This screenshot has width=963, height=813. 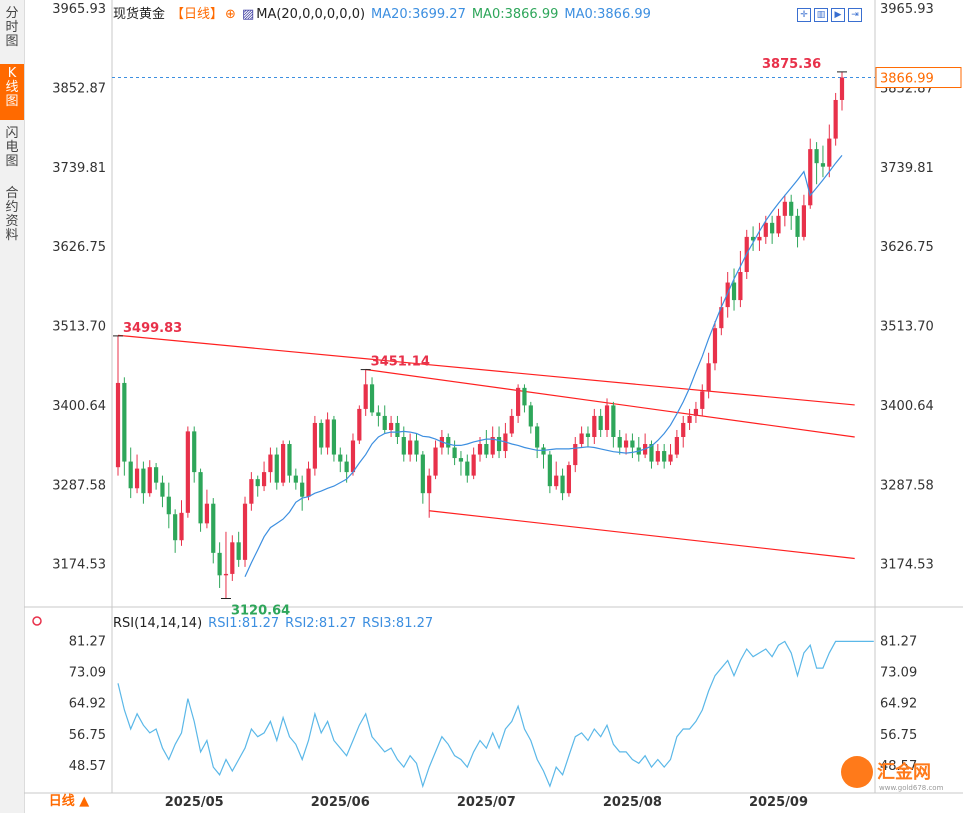 What do you see at coordinates (791, 64) in the screenshot?
I see `annotation-label: 3875.36` at bounding box center [791, 64].